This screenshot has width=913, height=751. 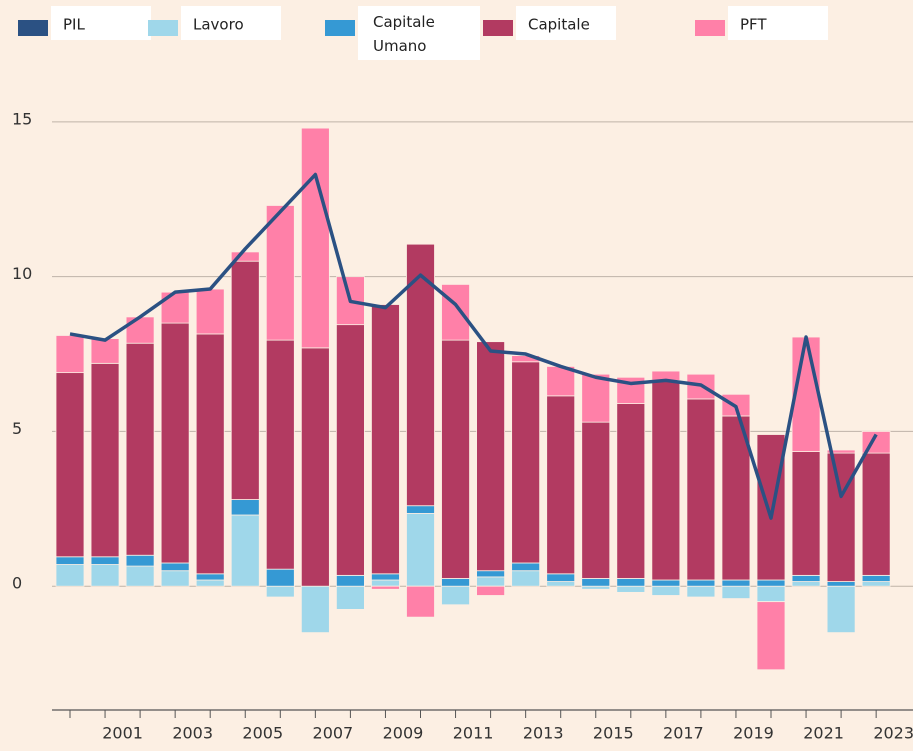 What do you see at coordinates (893, 733) in the screenshot?
I see `x-tick-label: 2023` at bounding box center [893, 733].